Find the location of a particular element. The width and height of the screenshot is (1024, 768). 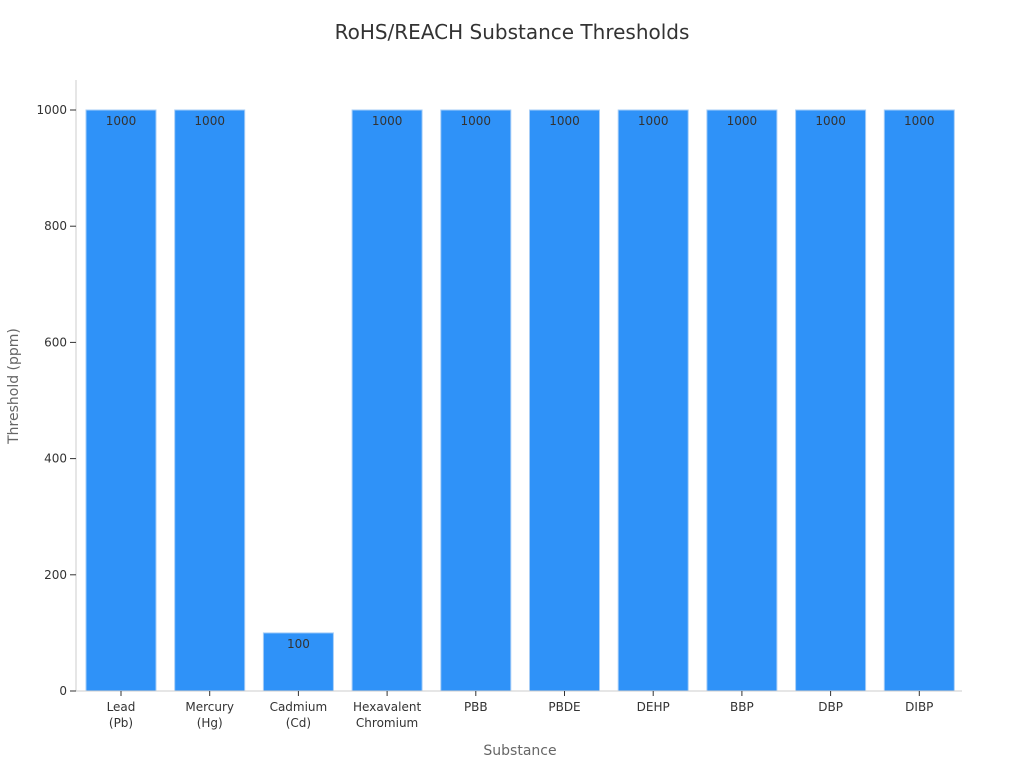

y-tick-label: 400 is located at coordinates (55, 459).